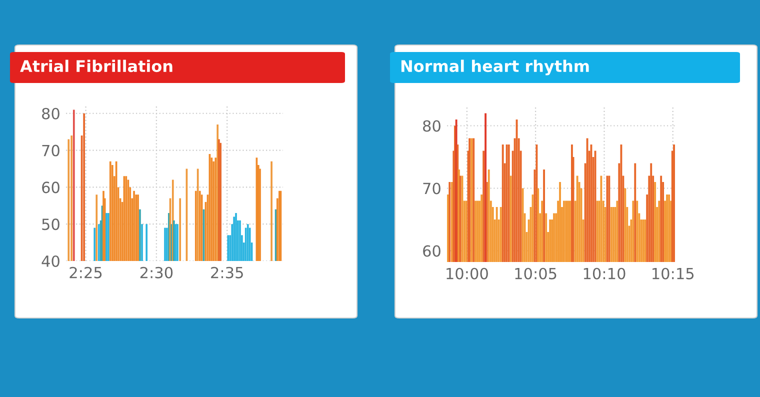 The image size is (760, 397). What do you see at coordinates (86, 272) in the screenshot?
I see `x-tick-label: 2:25` at bounding box center [86, 272].